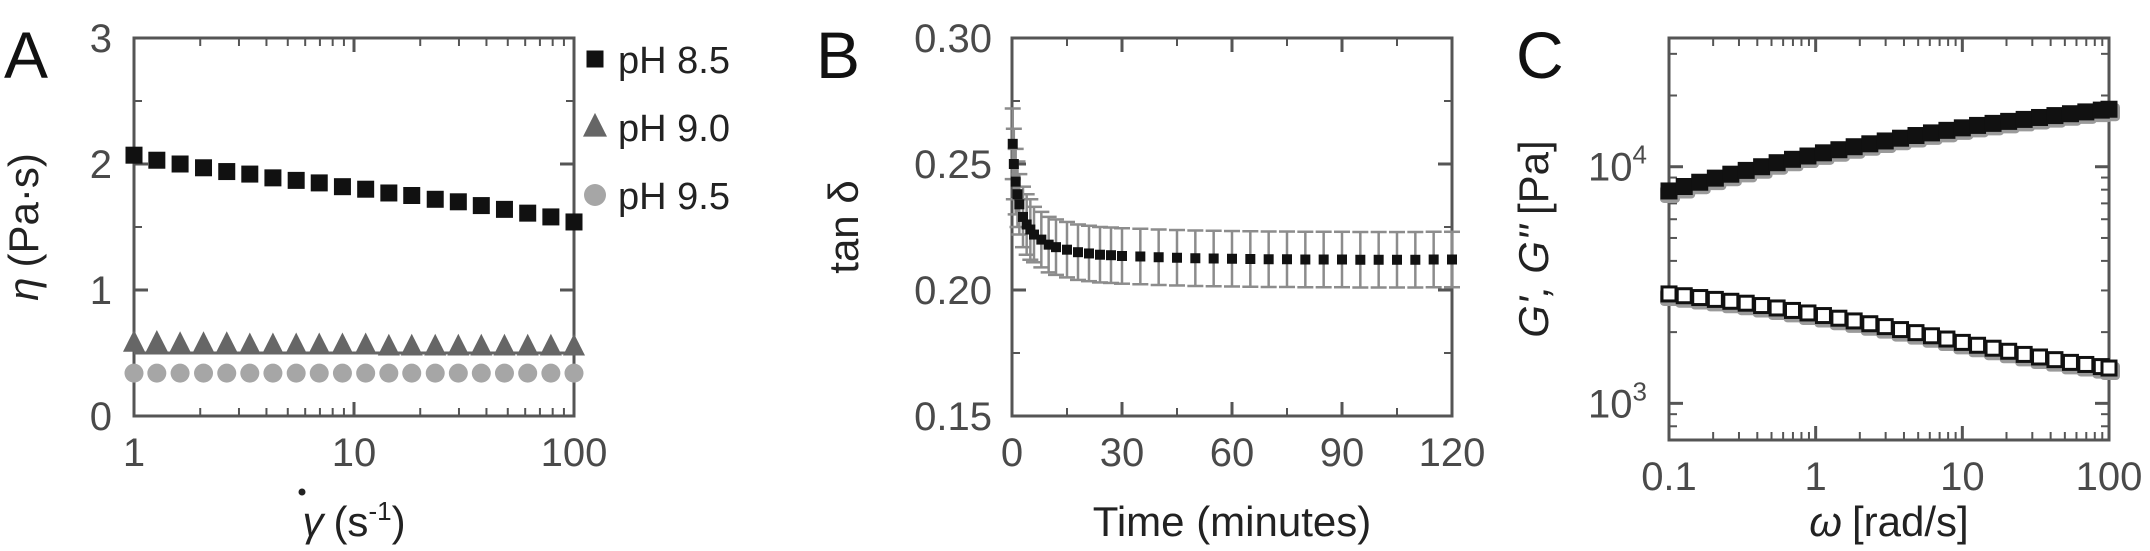  Describe the element at coordinates (656, 129) in the screenshot. I see `panel-a-legend: pH 8.5 pH 9.0 pH 9.5` at that location.